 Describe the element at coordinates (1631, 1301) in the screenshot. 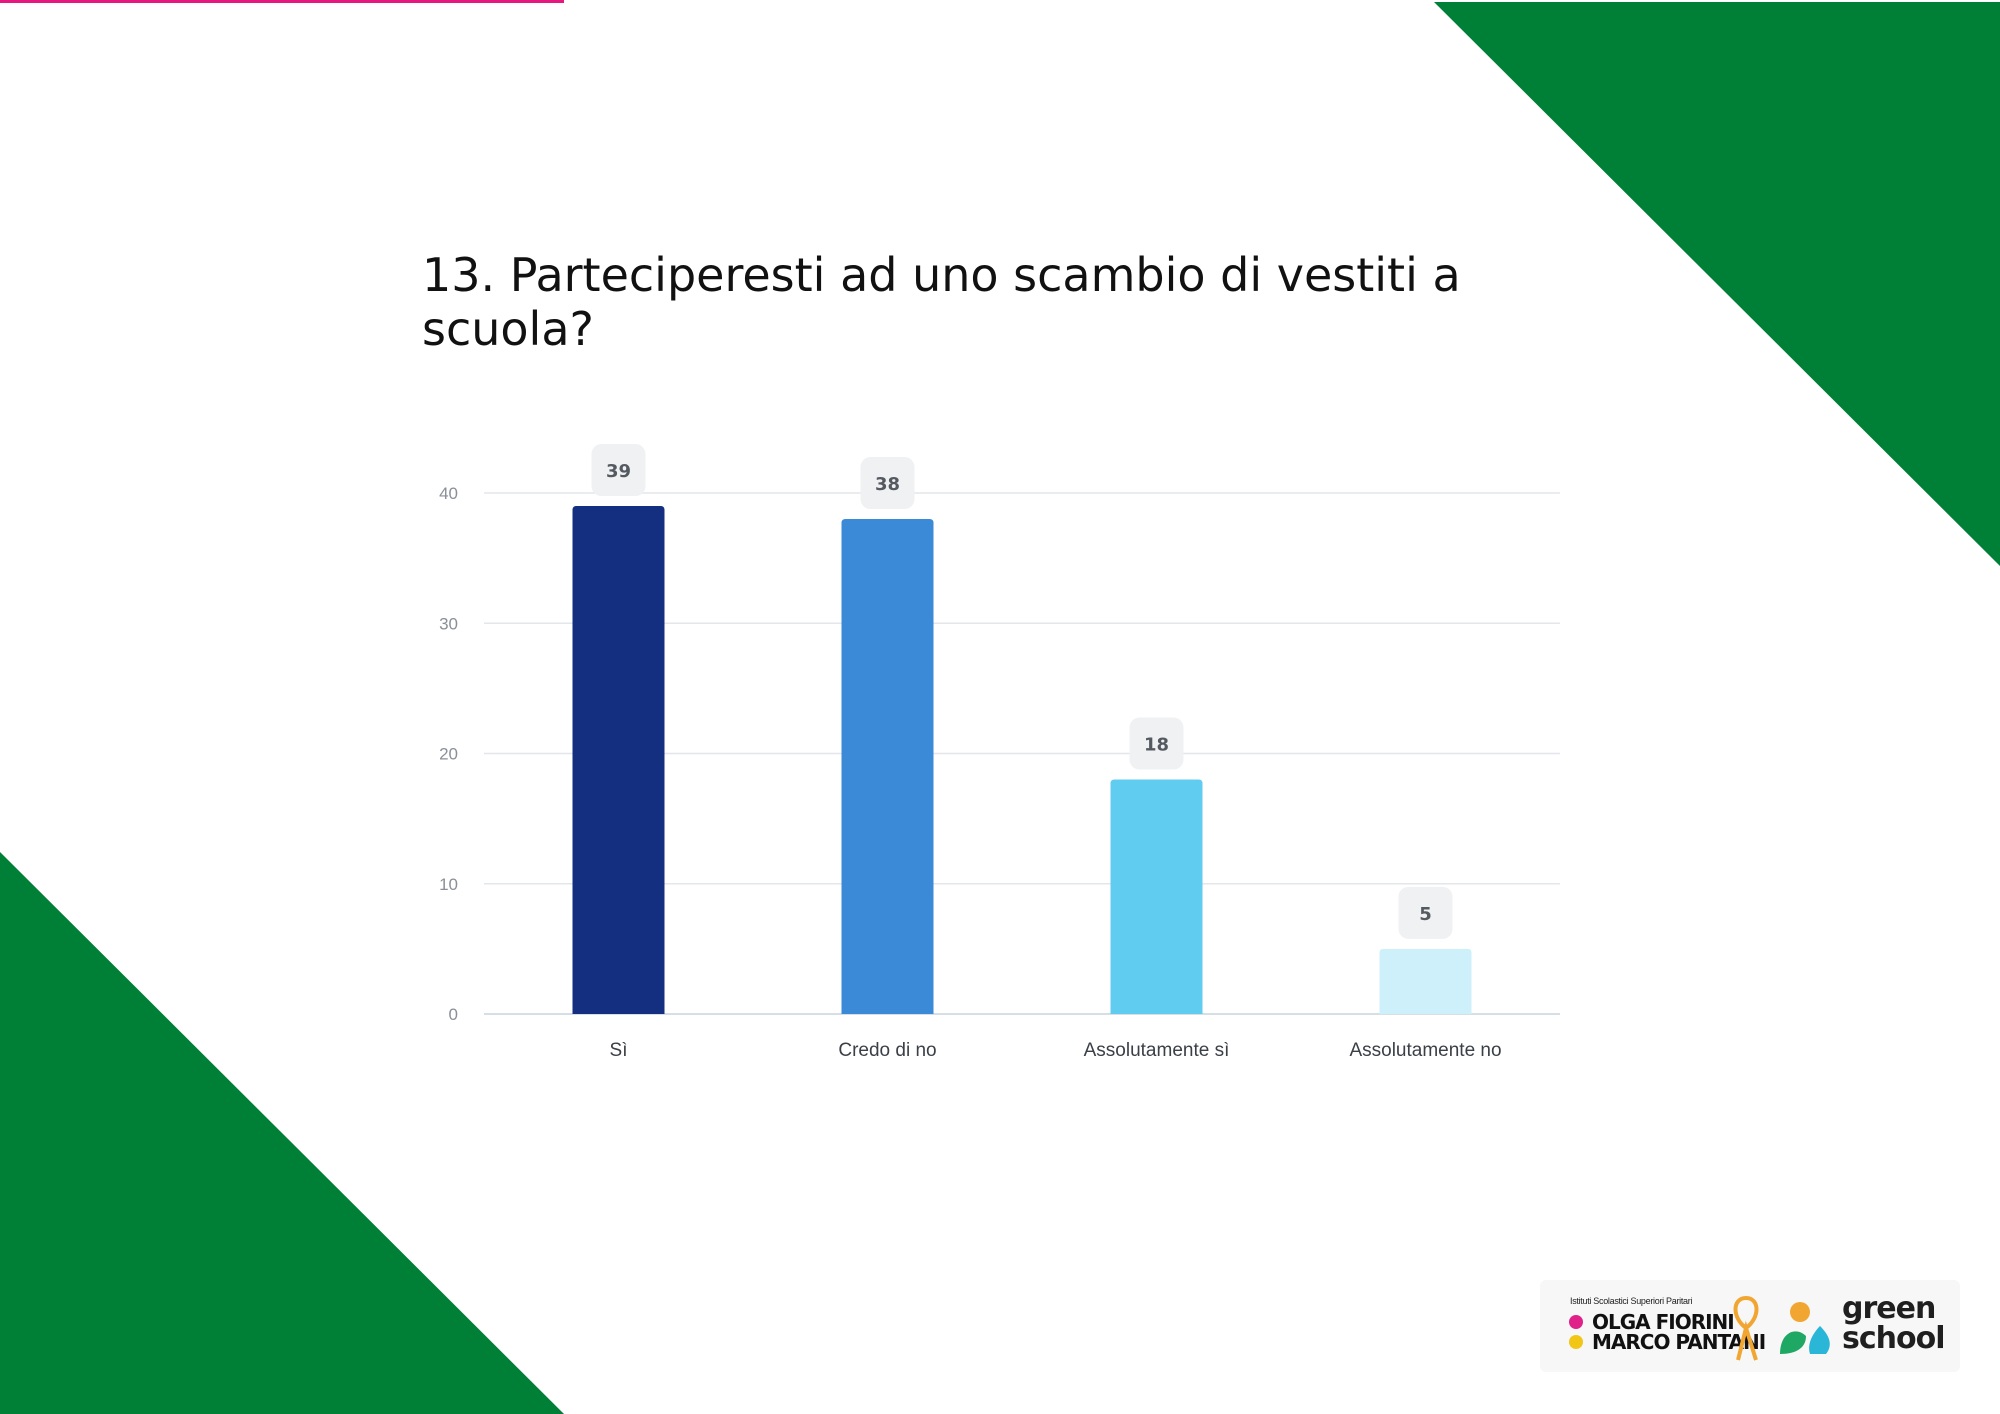

I see `school-logo-caption: Istituti Scolastici Superiori Paritari` at that location.